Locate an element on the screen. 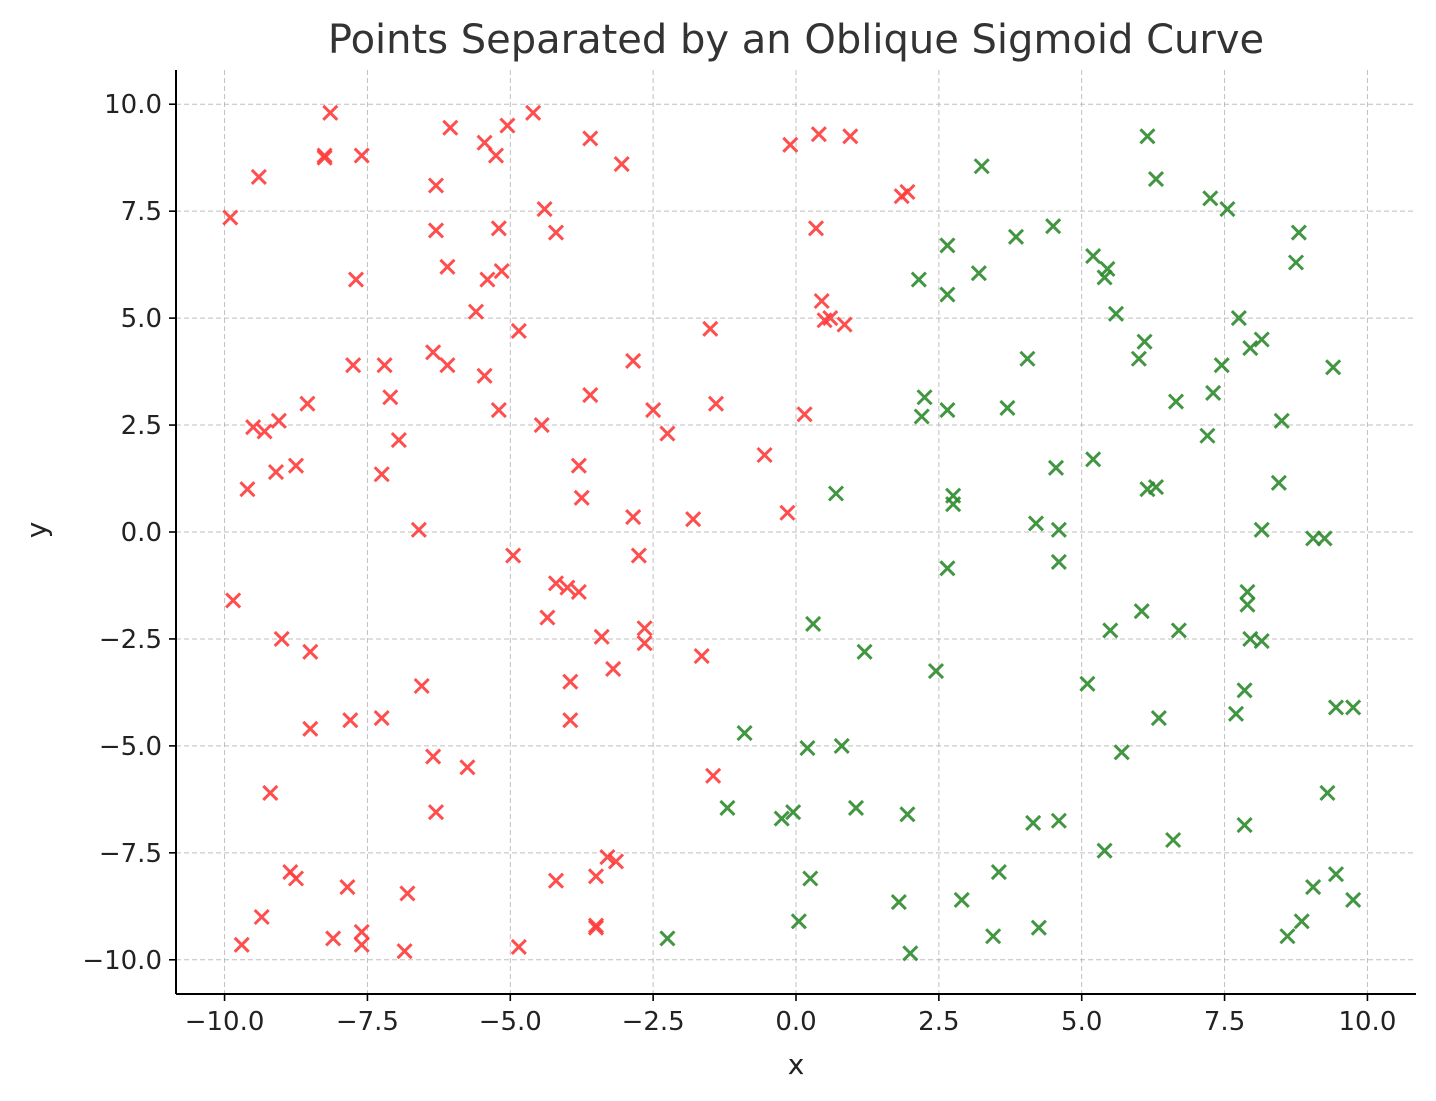 This screenshot has height=1101, width=1436. y-tick-label: 2.5 is located at coordinates (141, 426).